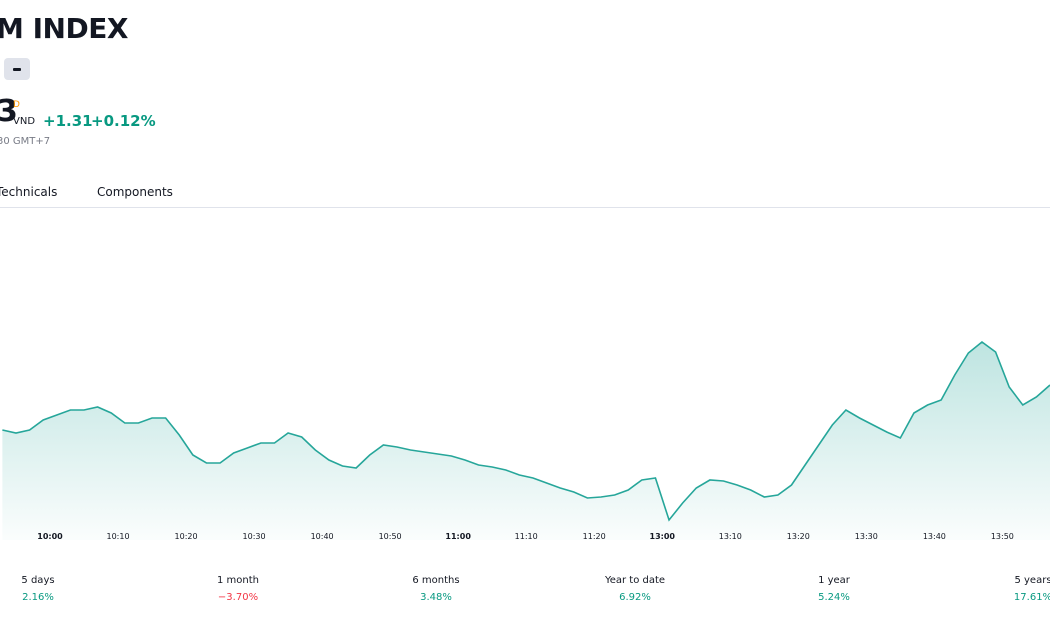 This screenshot has width=1050, height=630. Describe the element at coordinates (254, 536) in the screenshot. I see `x-tick-label: 10:30` at that location.